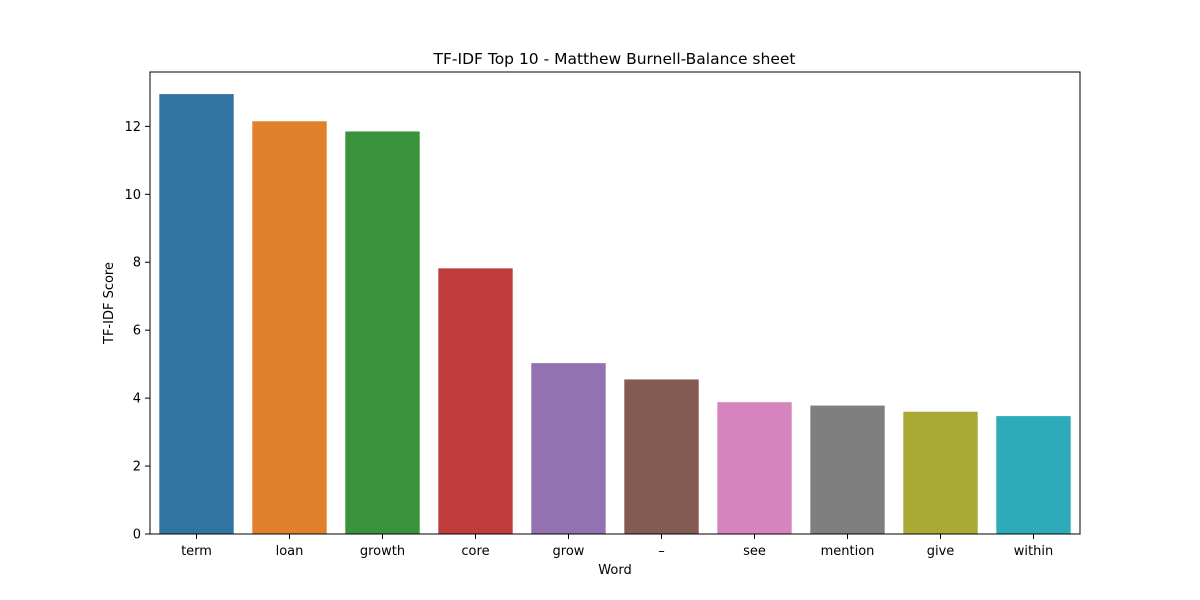 The image size is (1200, 600). What do you see at coordinates (132, 195) in the screenshot?
I see `y-tick-label: 10` at bounding box center [132, 195].